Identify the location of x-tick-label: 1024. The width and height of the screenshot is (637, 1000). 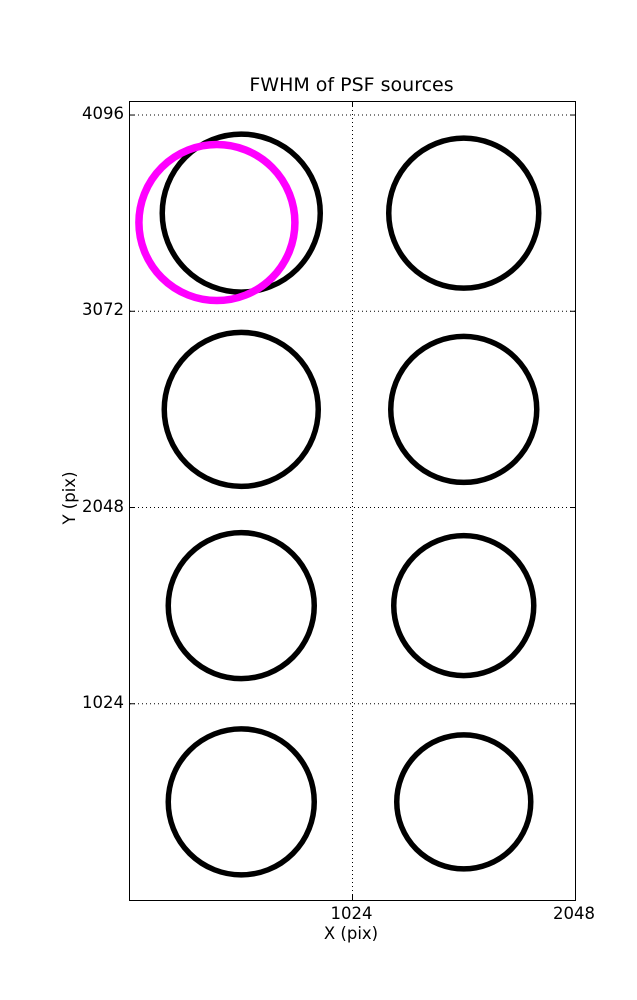
(351, 913).